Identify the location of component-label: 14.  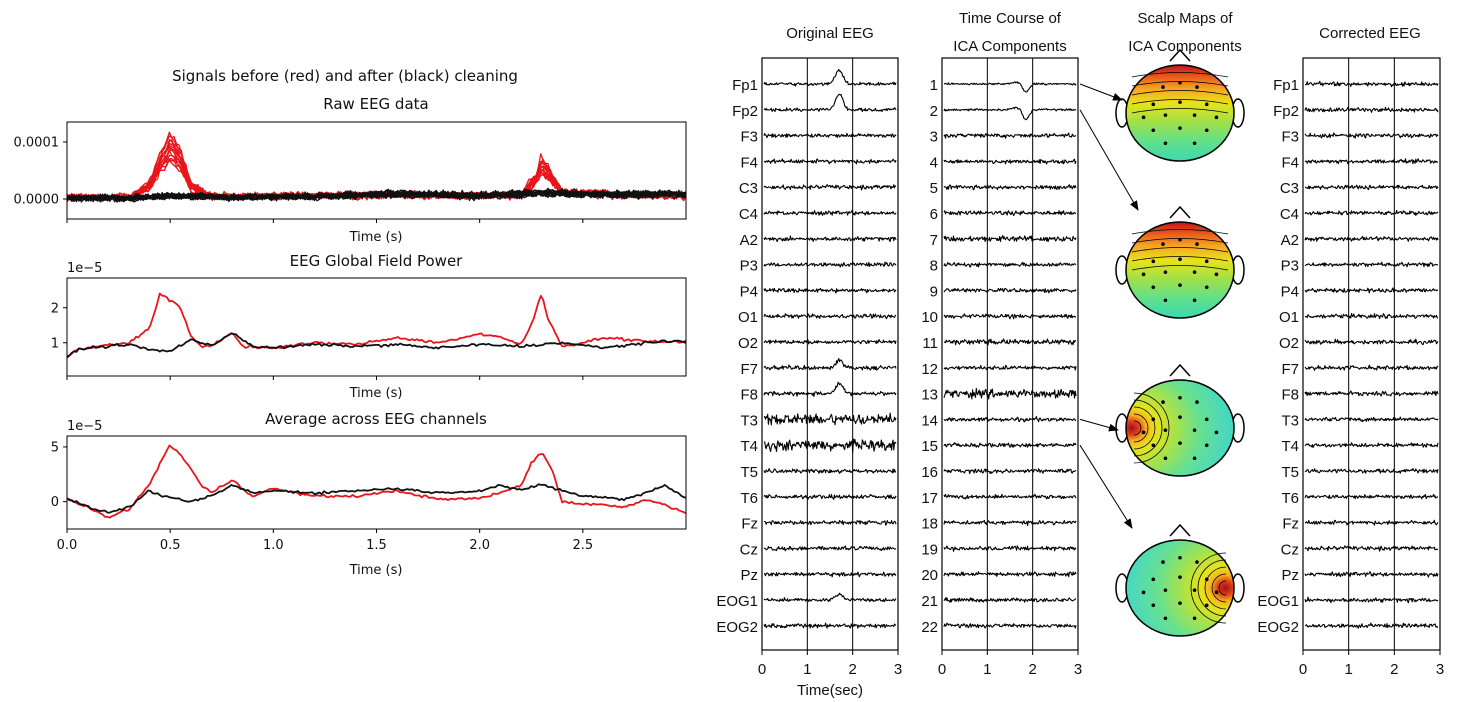
(929, 420).